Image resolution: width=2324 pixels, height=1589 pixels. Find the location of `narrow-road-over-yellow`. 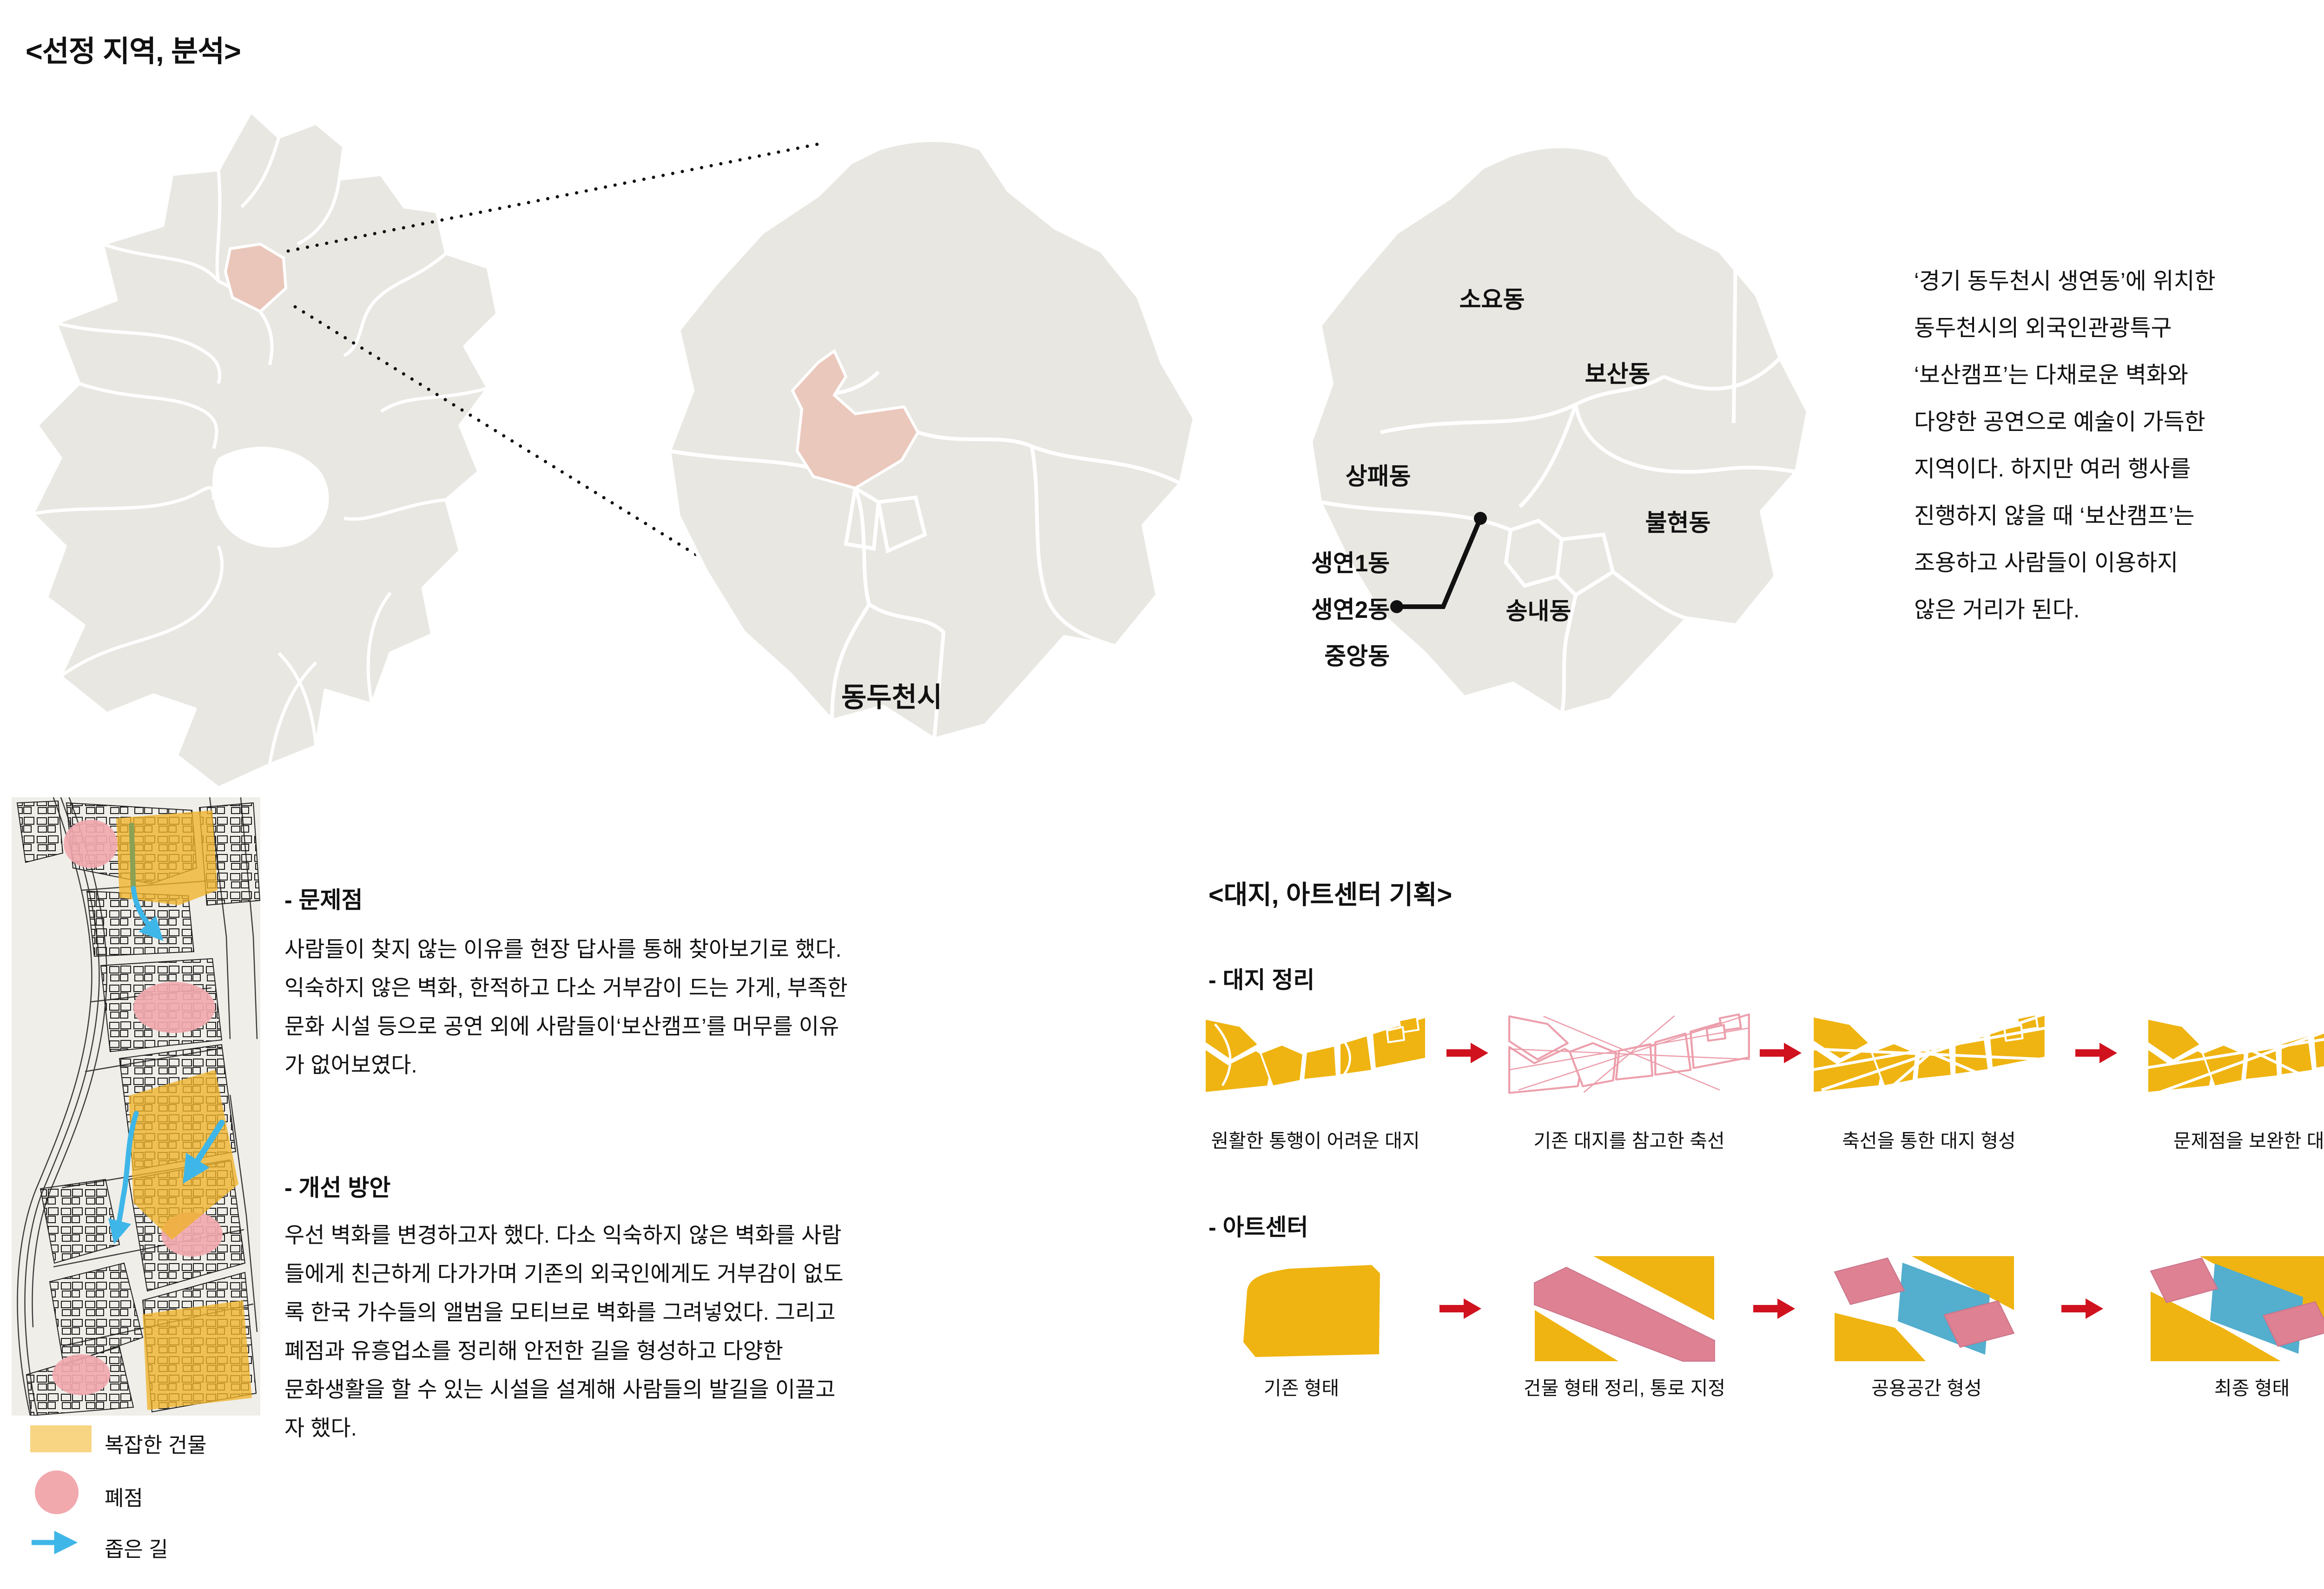

narrow-road-over-yellow is located at coordinates (132, 857).